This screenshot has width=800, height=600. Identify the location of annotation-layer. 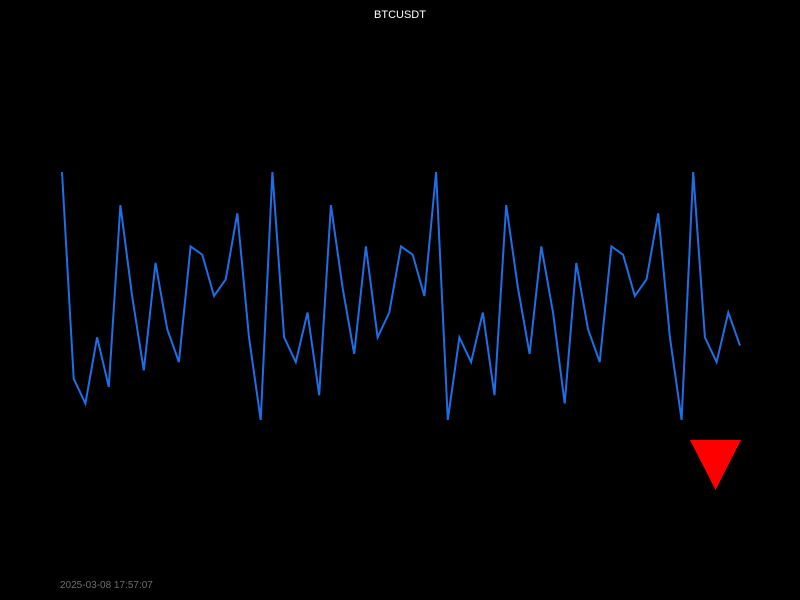
(715, 465).